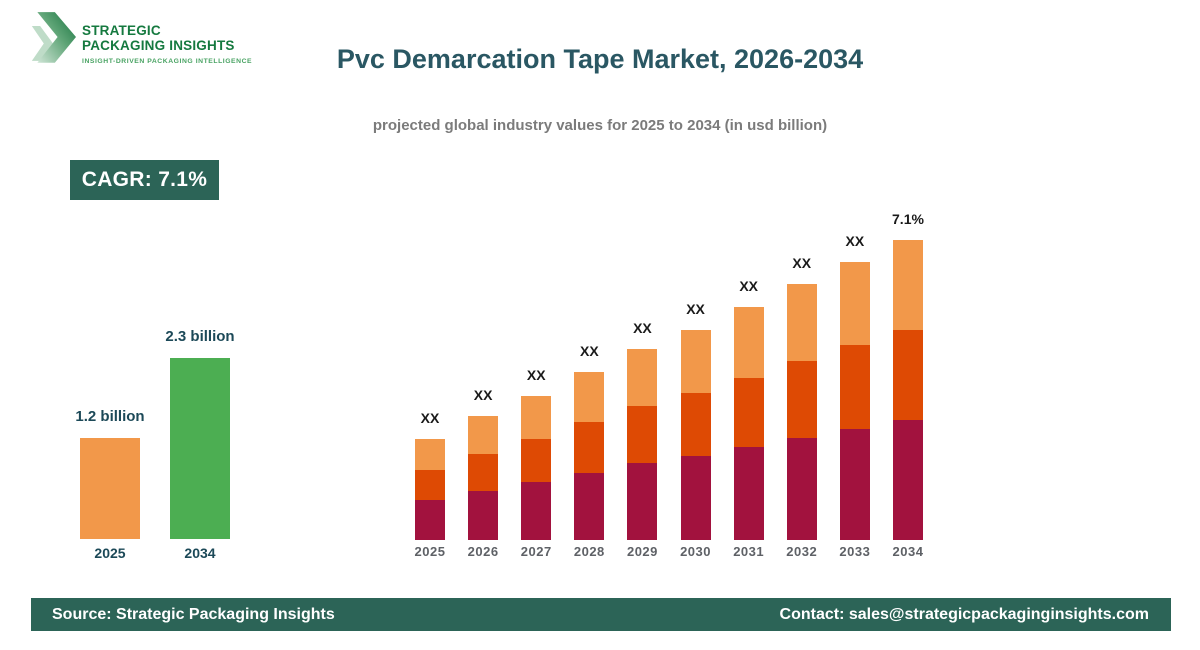  I want to click on summary-bar-year-label: 2025, so click(110, 553).